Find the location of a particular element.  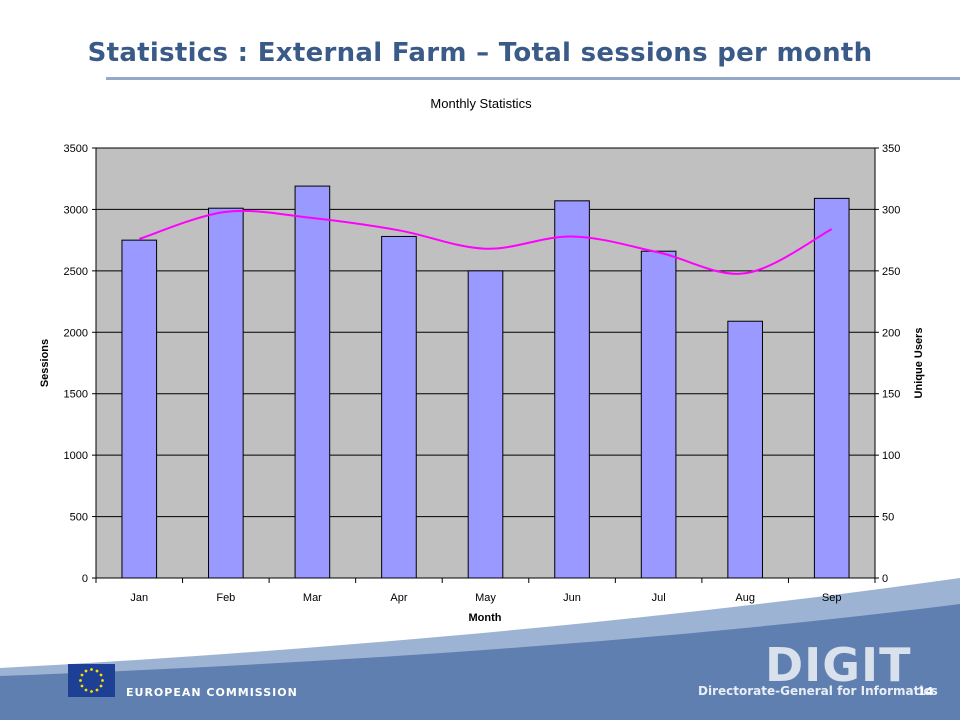

right-tick-labels: 0 50 100 150 200 250 300 350 is located at coordinates (887, 364).